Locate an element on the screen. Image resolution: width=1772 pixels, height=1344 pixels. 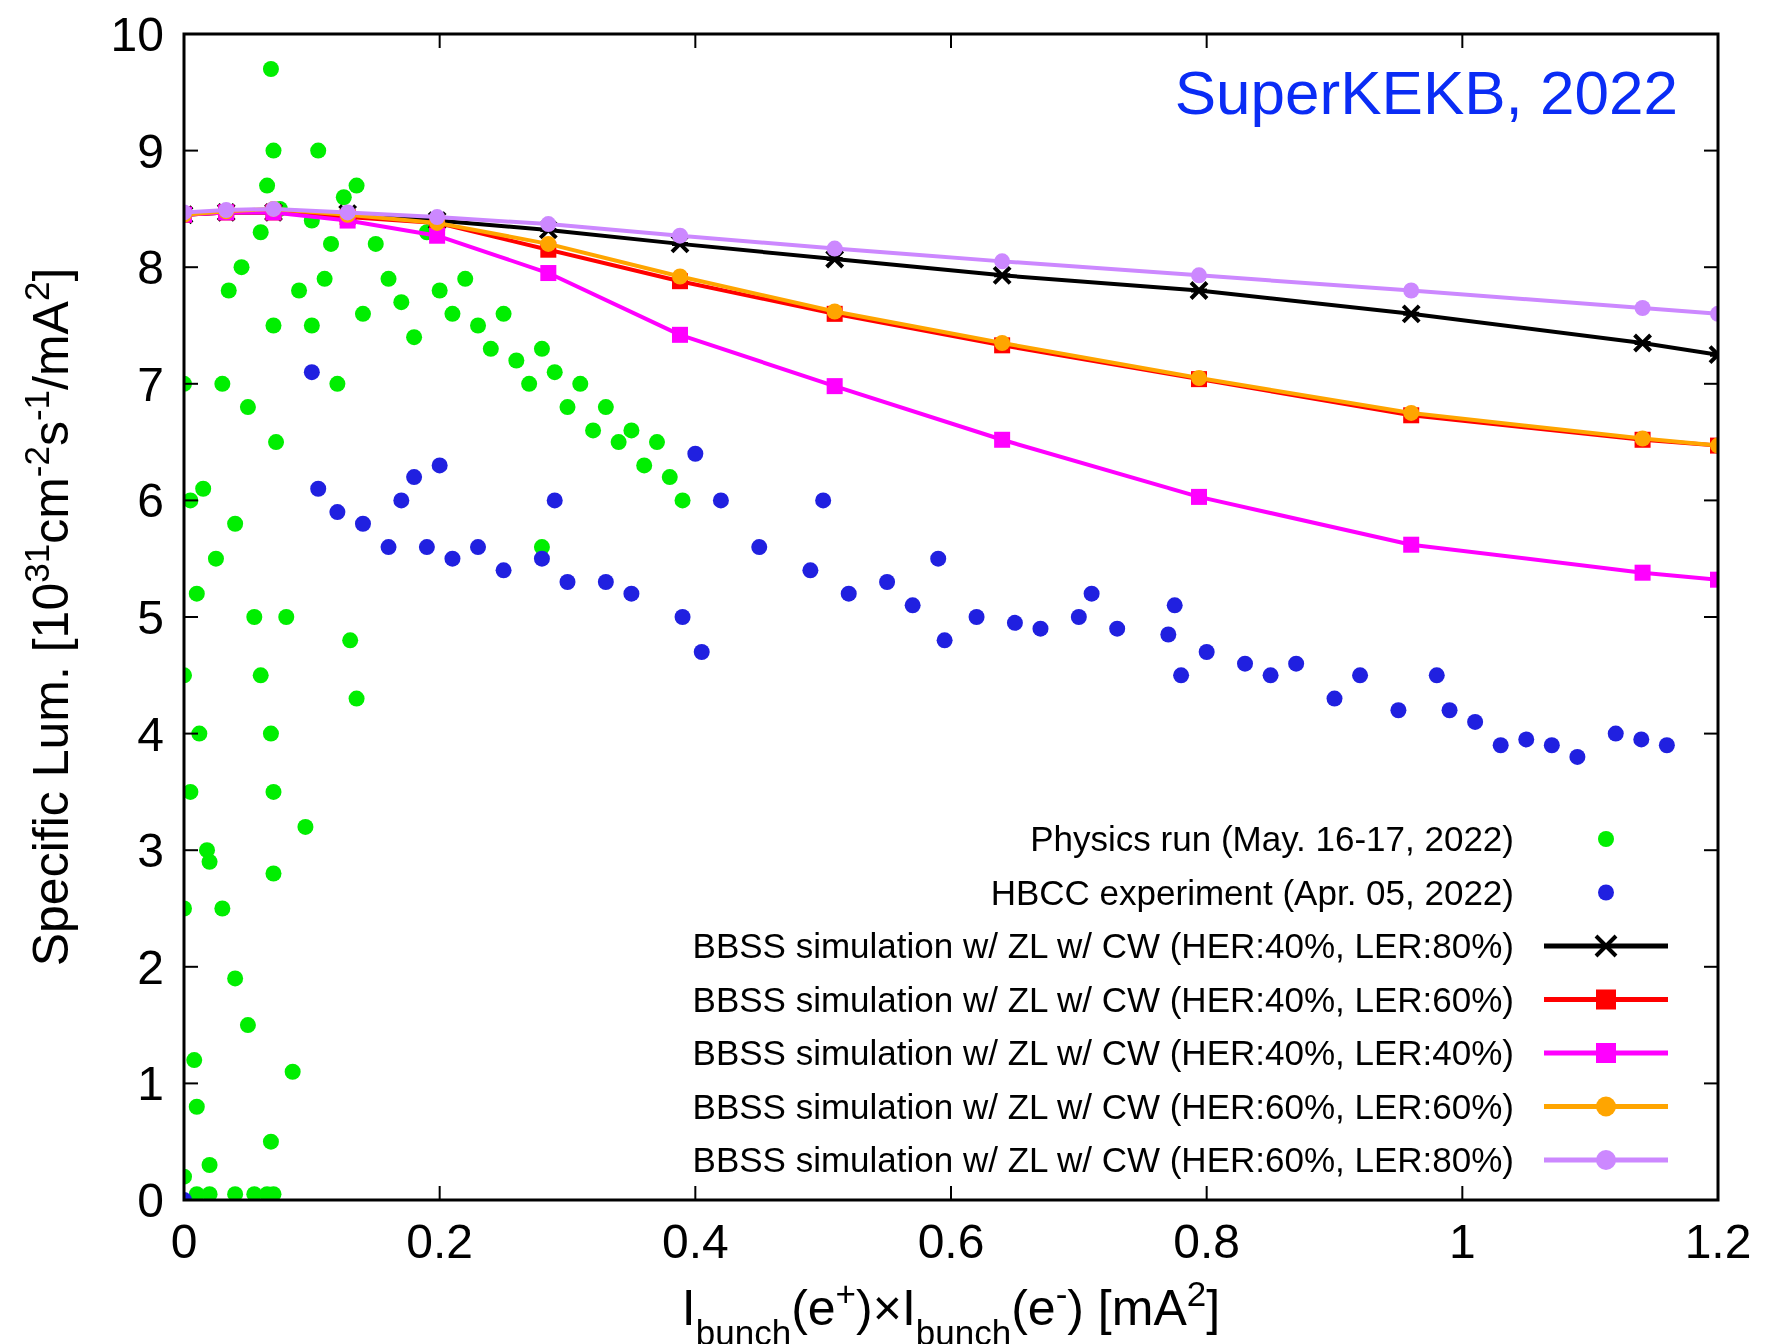
y-tick-label: 3 is located at coordinates (150, 851).